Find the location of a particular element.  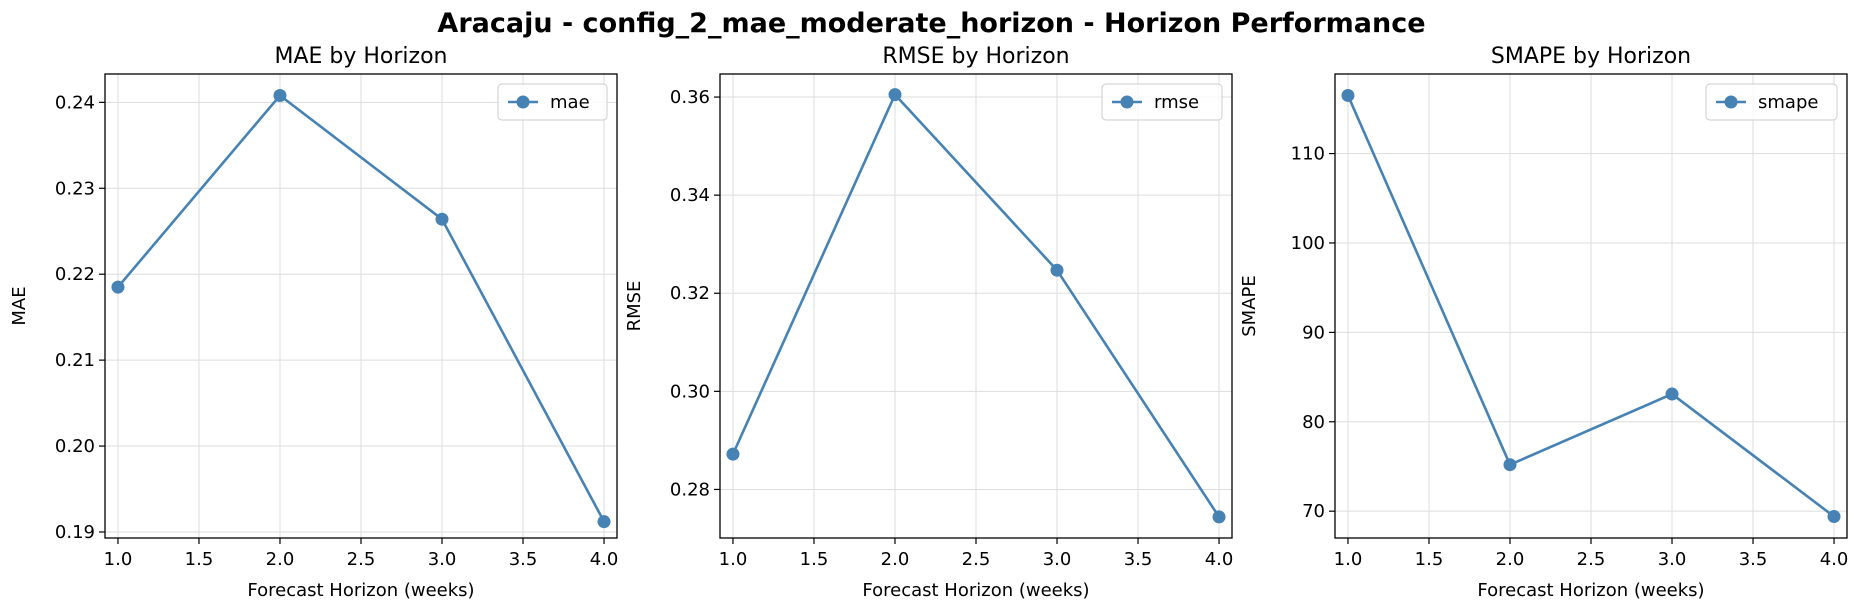

y-tick-label: 0.21 is located at coordinates (75, 360).